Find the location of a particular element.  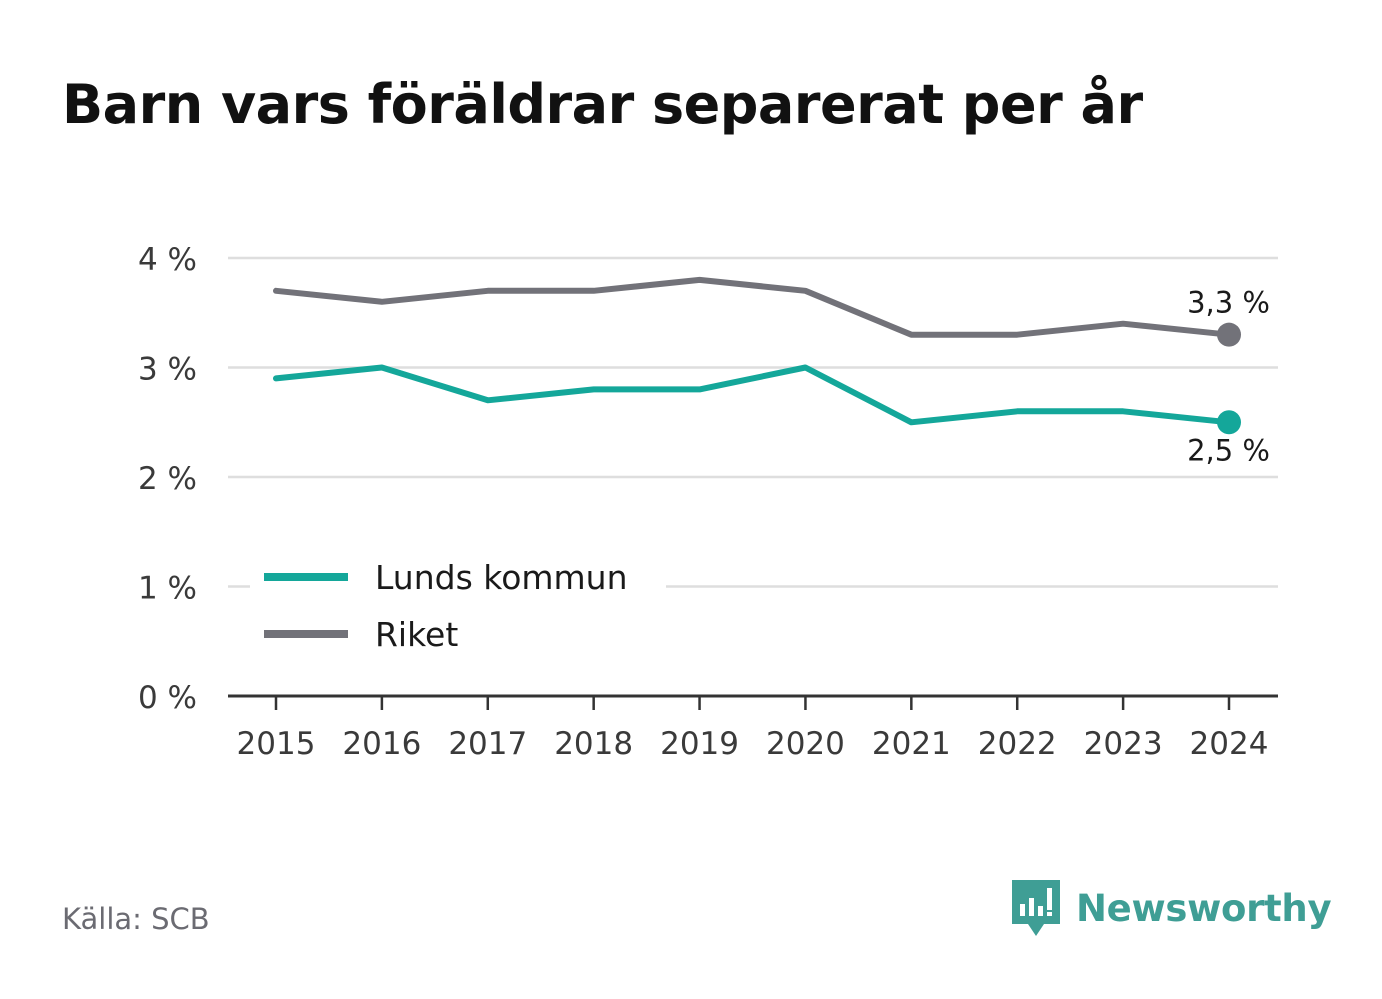

x-tick-label: 2021 is located at coordinates (911, 744).